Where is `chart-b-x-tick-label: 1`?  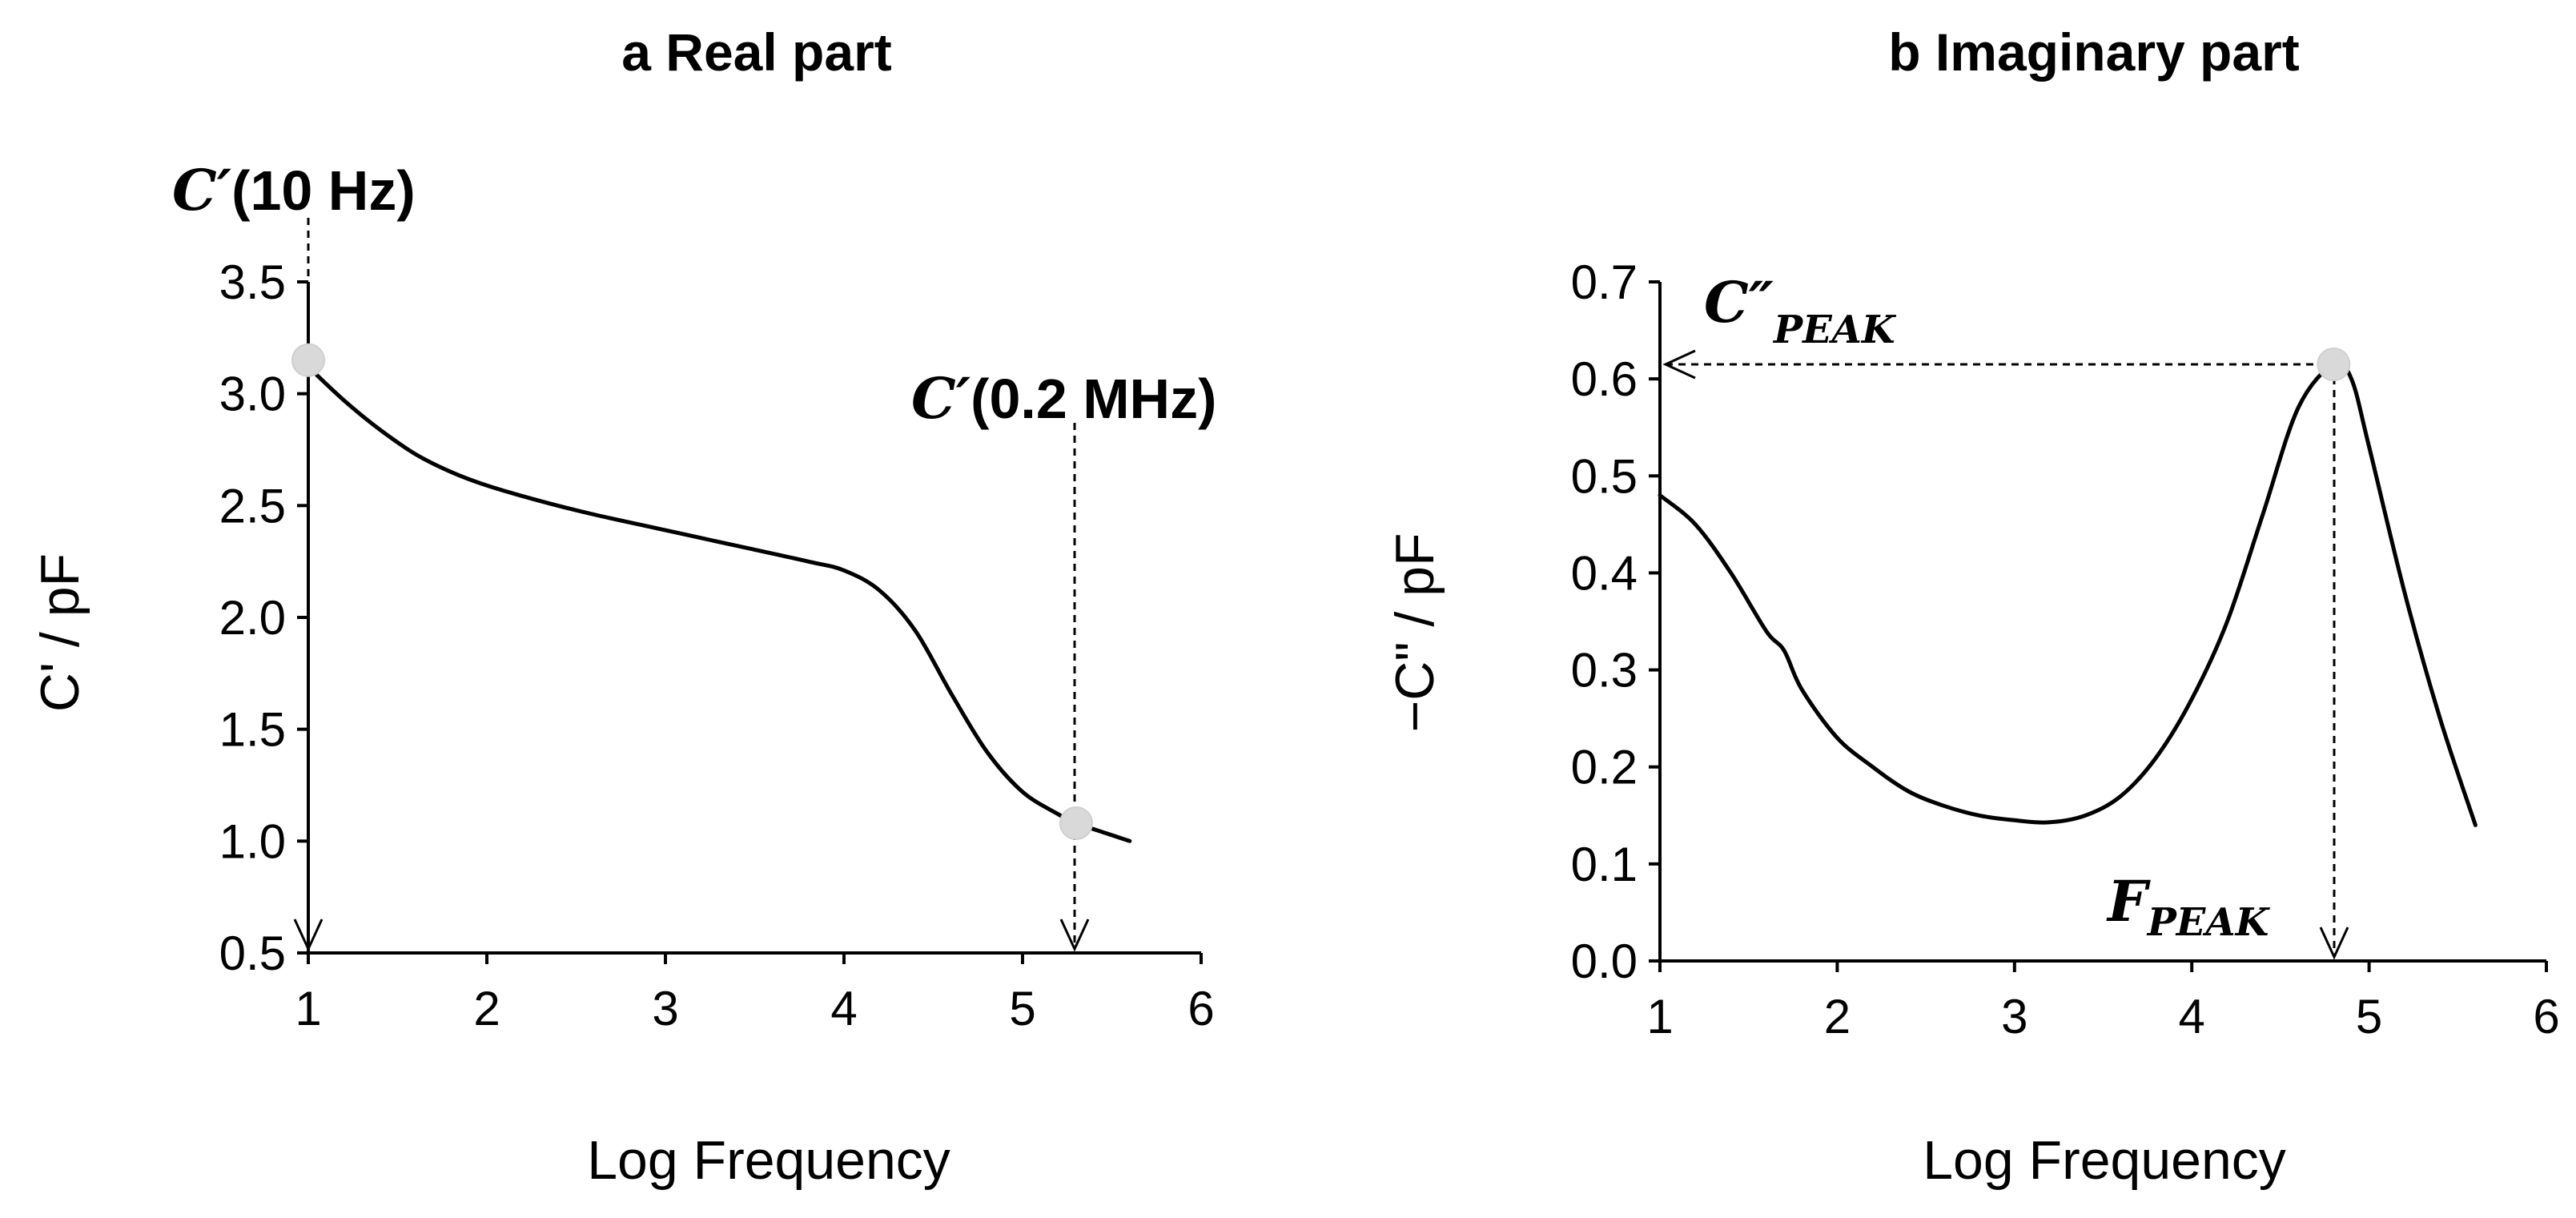
chart-b-x-tick-label: 1 is located at coordinates (1659, 1016).